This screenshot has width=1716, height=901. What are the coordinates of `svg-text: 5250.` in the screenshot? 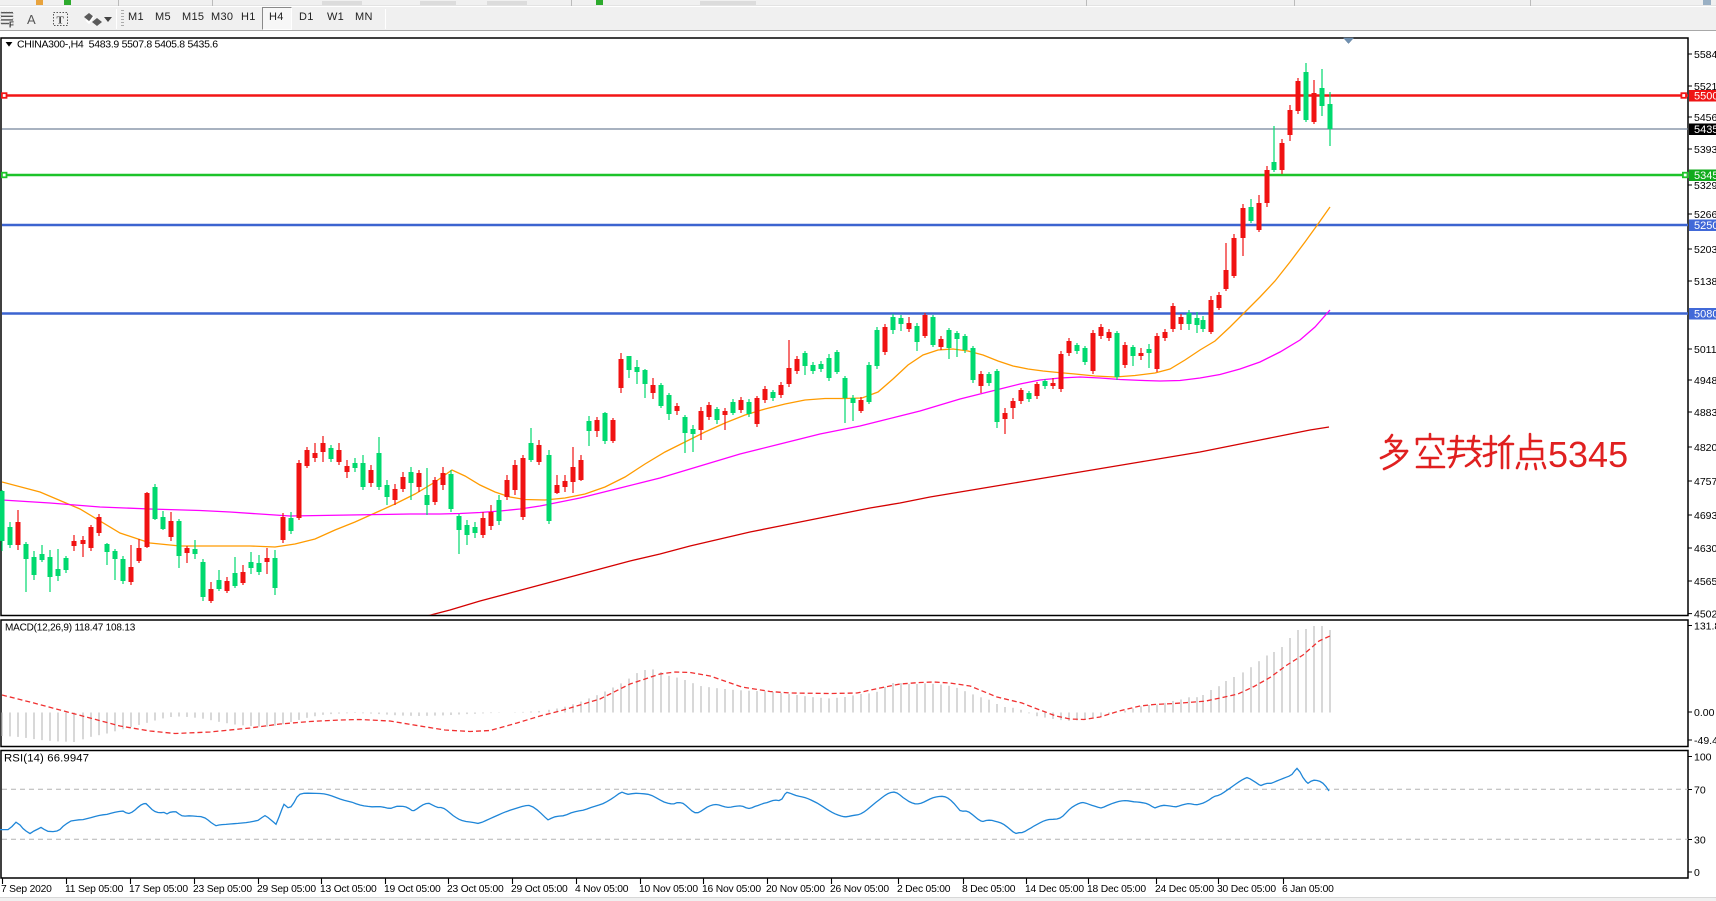 It's located at (1705, 226).